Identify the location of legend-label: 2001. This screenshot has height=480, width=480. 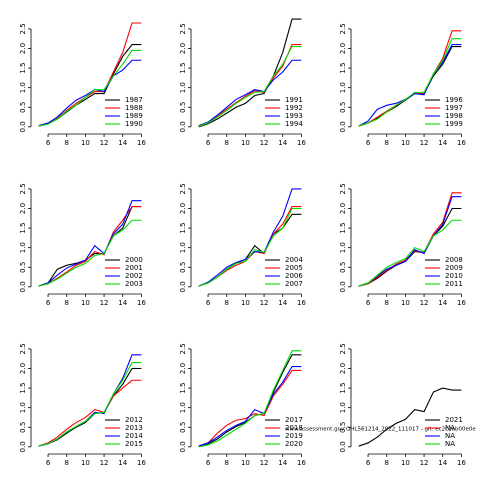
(134, 268).